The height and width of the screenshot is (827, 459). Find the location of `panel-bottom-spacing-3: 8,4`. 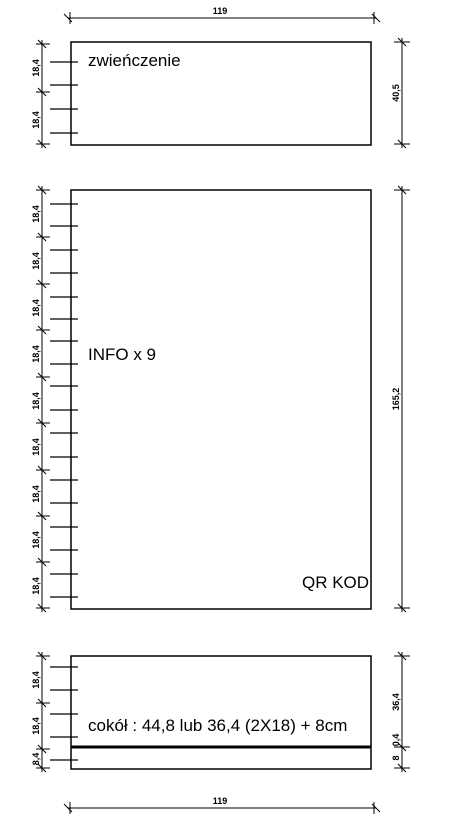

panel-bottom-spacing-3: 8,4 is located at coordinates (36, 759).